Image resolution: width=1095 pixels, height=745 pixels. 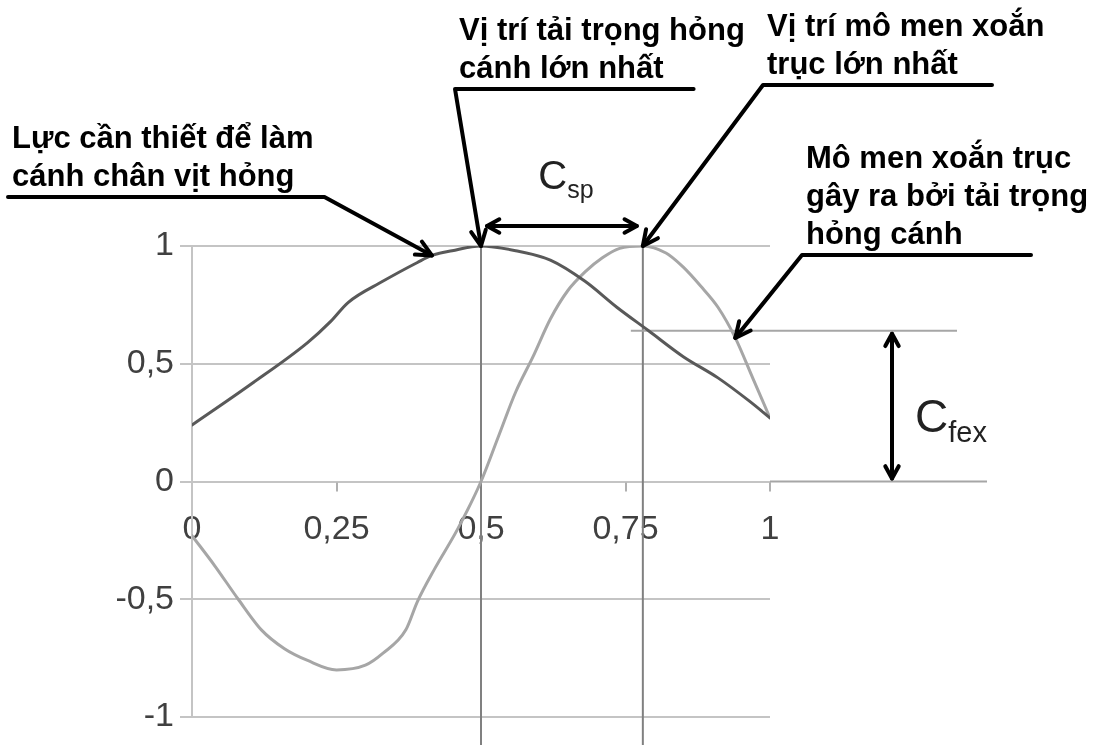 I want to click on y-tick-label: 0,5, so click(x=150, y=361).